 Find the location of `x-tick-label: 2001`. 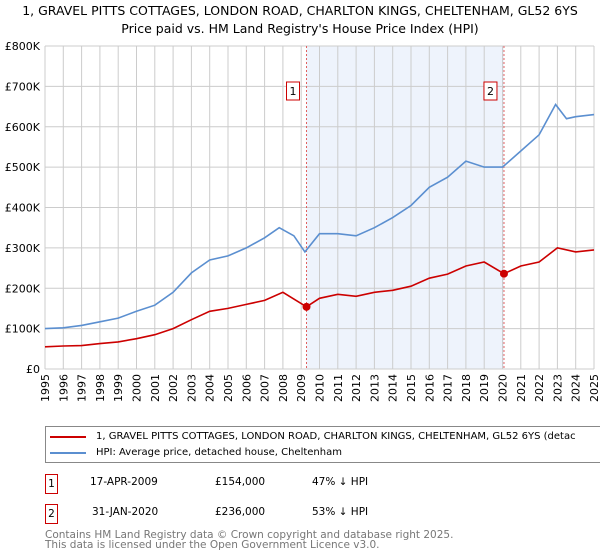

x-tick-label: 2001 is located at coordinates (155, 388).